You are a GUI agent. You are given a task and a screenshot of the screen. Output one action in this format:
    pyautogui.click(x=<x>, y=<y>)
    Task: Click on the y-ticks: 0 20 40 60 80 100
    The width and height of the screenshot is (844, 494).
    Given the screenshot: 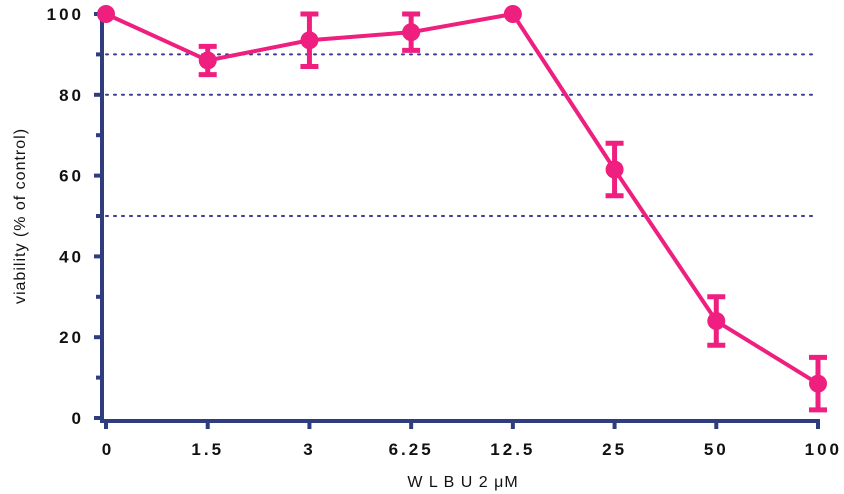 What is the action you would take?
    pyautogui.click(x=74, y=216)
    